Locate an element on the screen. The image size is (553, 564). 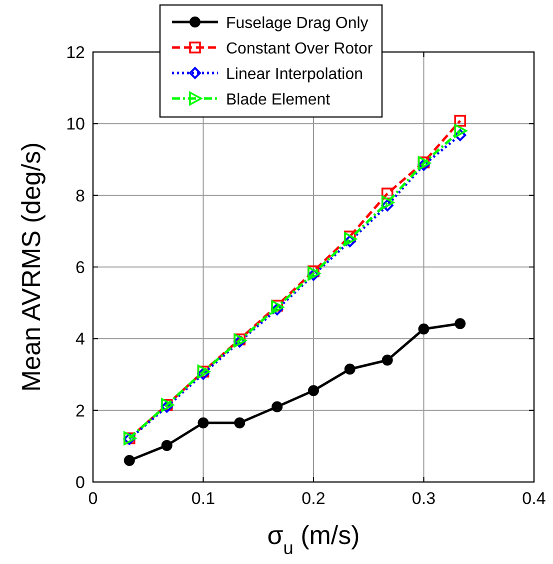
y-tick-label: 10 is located at coordinates (75, 124).